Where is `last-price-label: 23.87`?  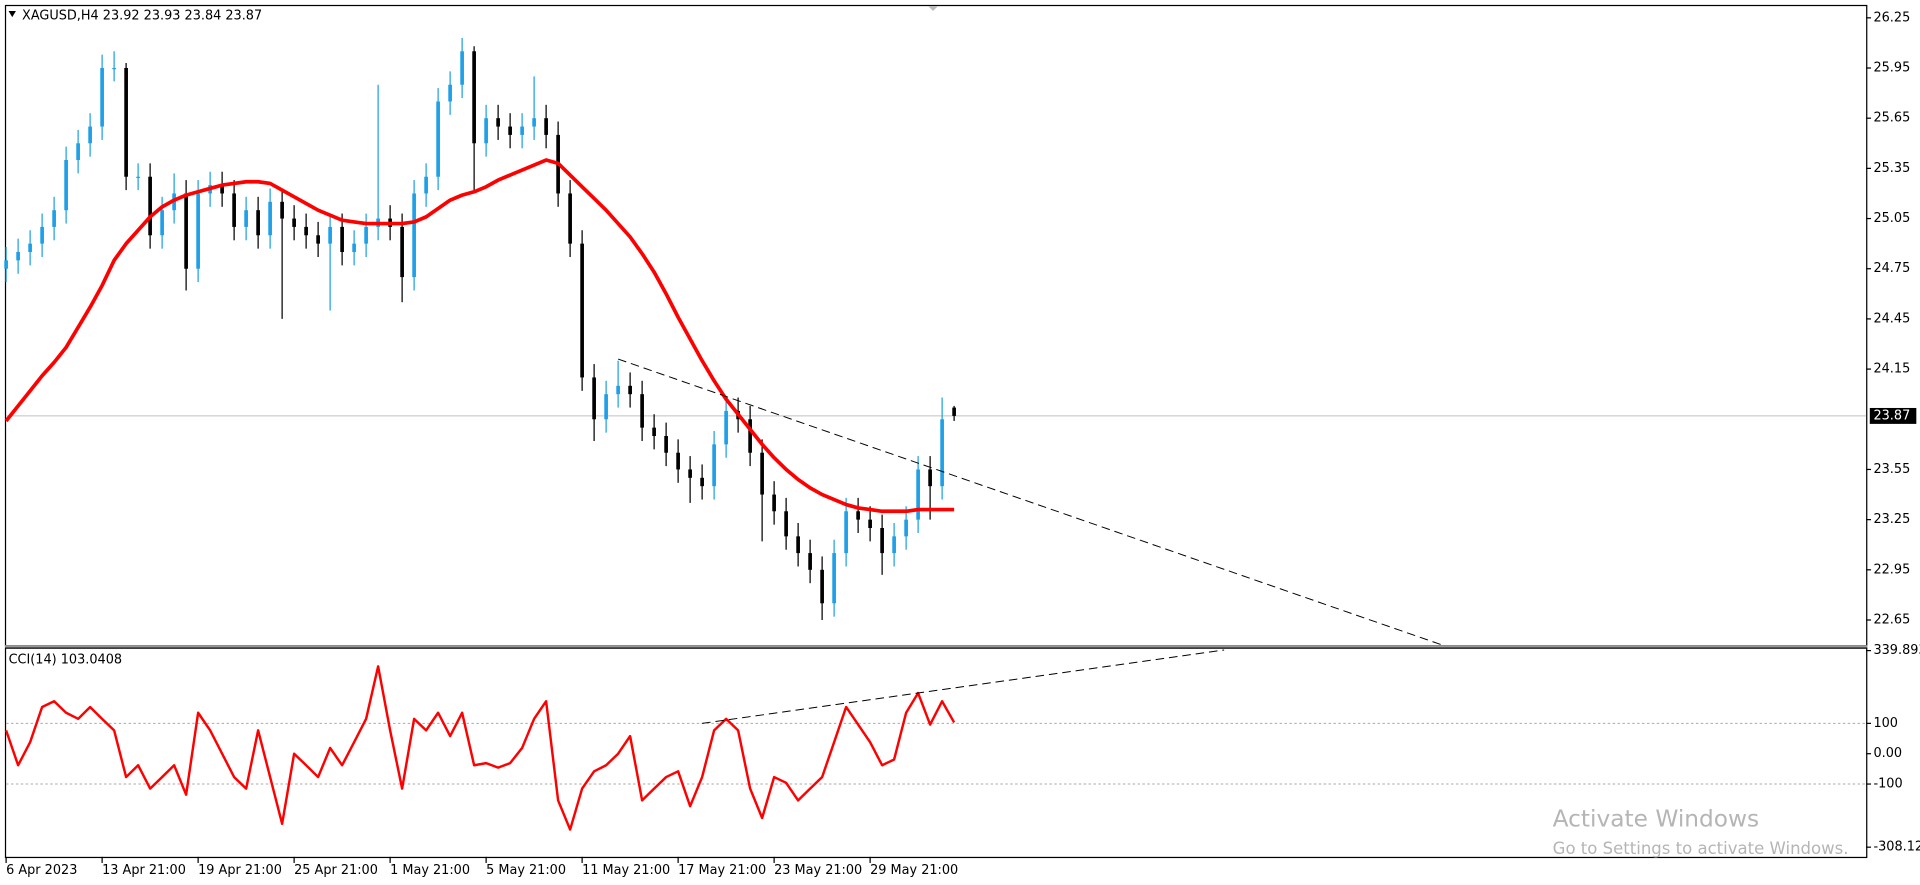 last-price-label: 23.87 is located at coordinates (1891, 415).